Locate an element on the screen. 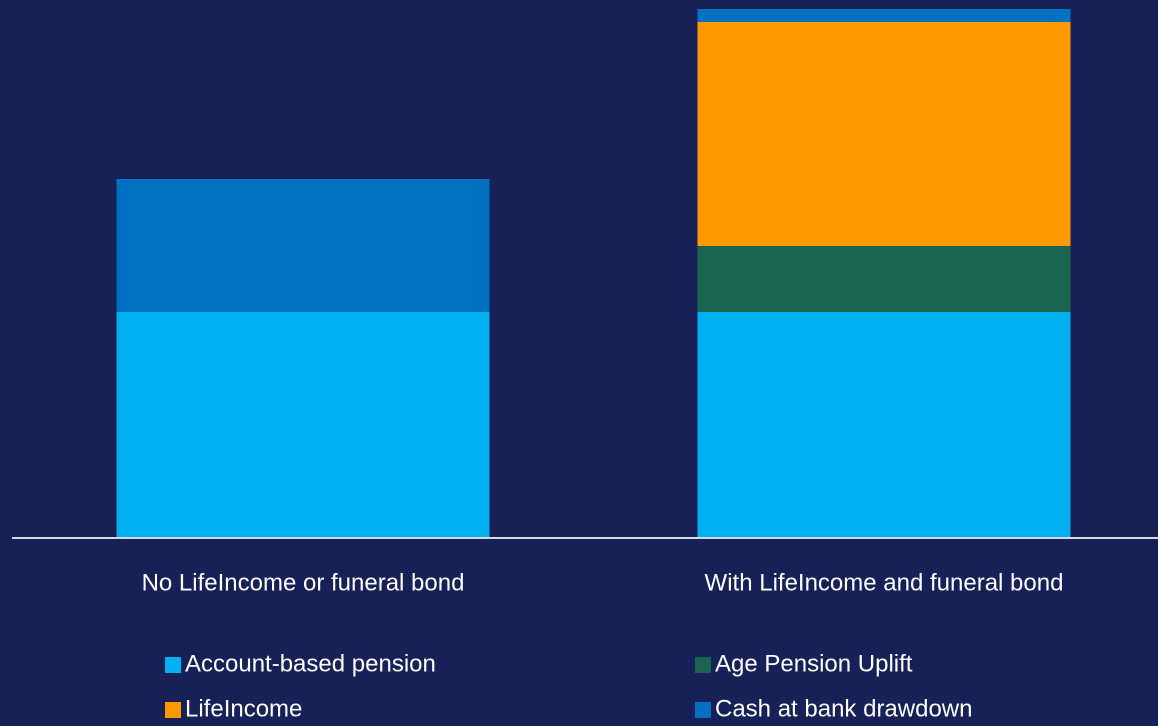  legend-label: Age Pension Uplift is located at coordinates (814, 663).